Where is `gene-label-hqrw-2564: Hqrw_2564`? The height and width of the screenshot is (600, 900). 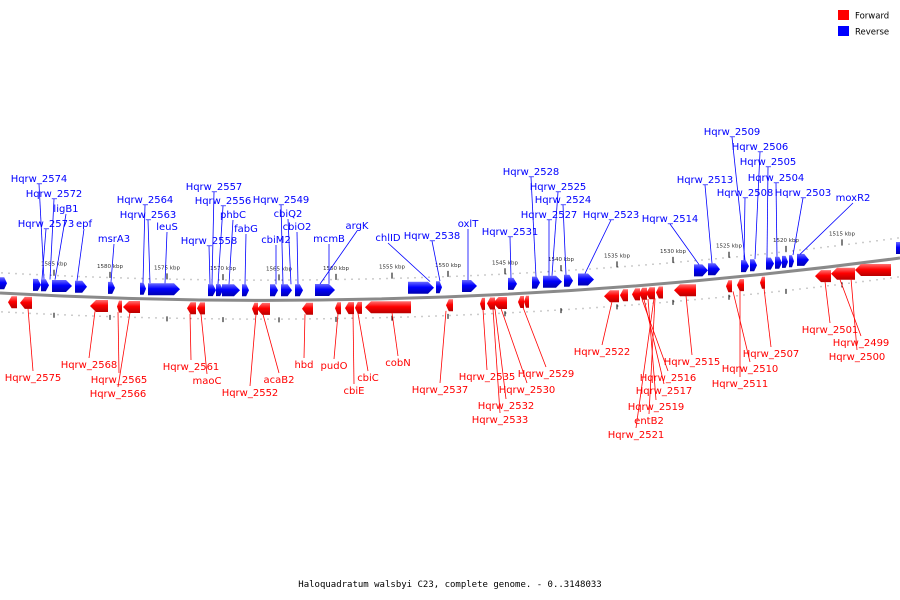 gene-label-hqrw-2564: Hqrw_2564 is located at coordinates (145, 200).